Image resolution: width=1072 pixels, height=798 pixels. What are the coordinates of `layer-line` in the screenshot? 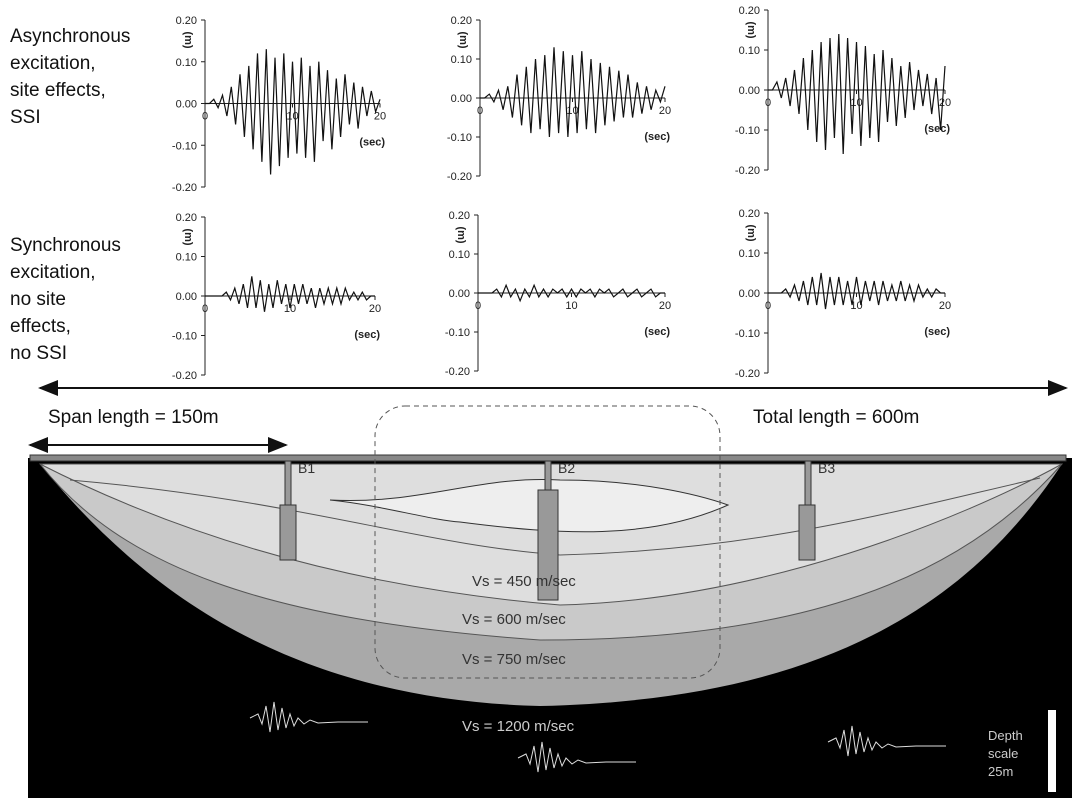 It's located at (555, 516).